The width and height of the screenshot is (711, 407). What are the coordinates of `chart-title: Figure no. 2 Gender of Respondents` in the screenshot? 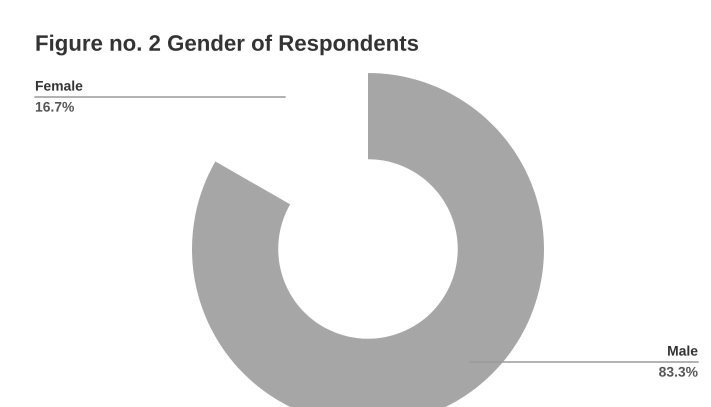 It's located at (227, 45).